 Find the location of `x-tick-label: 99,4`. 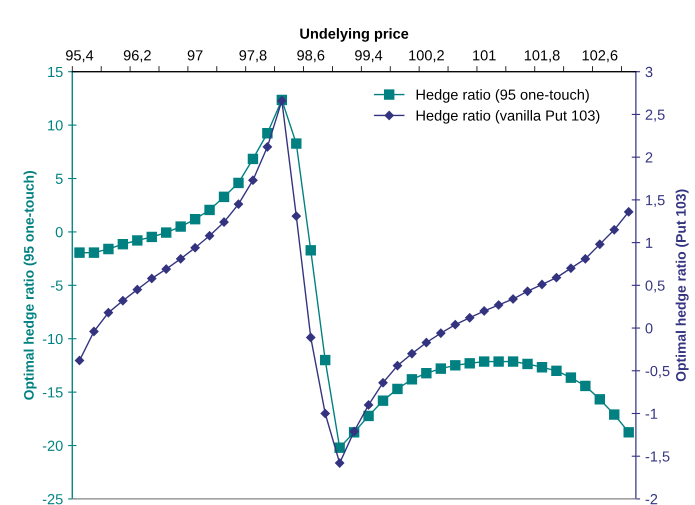

x-tick-label: 99,4 is located at coordinates (368, 56).